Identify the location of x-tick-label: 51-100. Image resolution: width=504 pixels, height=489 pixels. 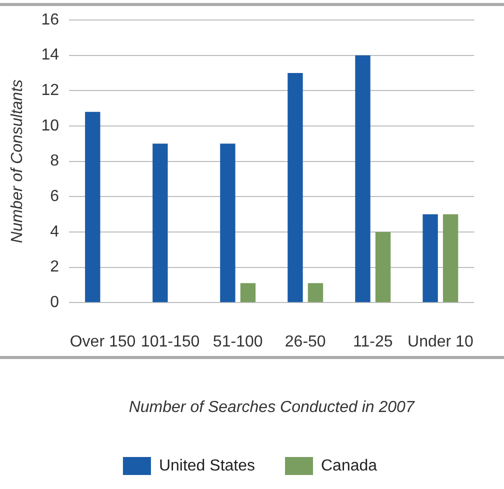
(237, 342).